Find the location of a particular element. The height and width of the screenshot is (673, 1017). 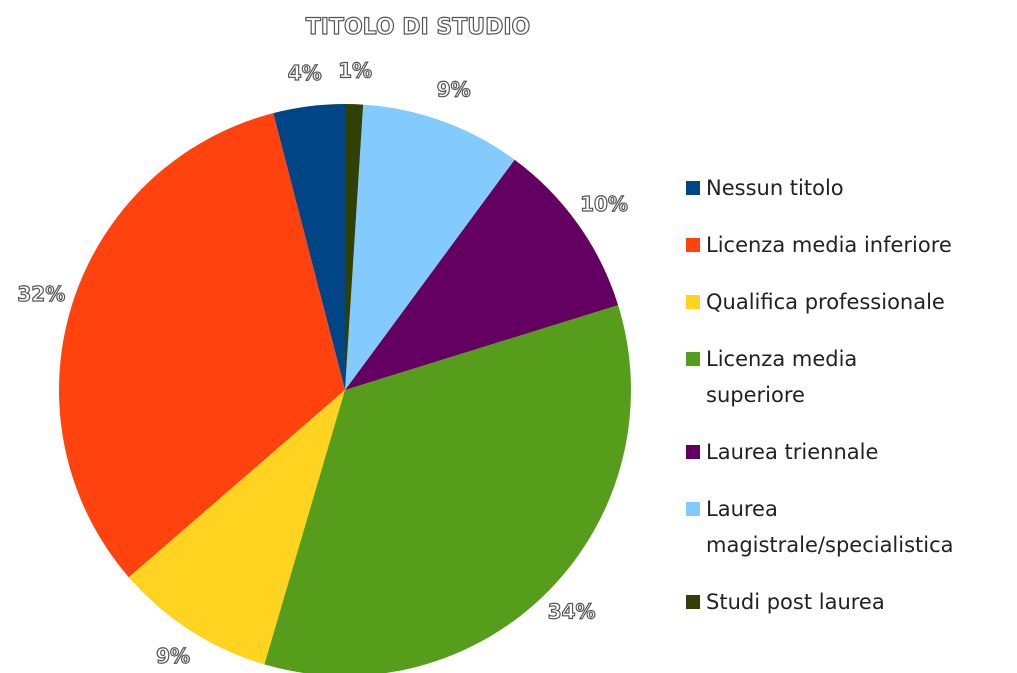

legend-label: Qualifica professionale is located at coordinates (825, 302).